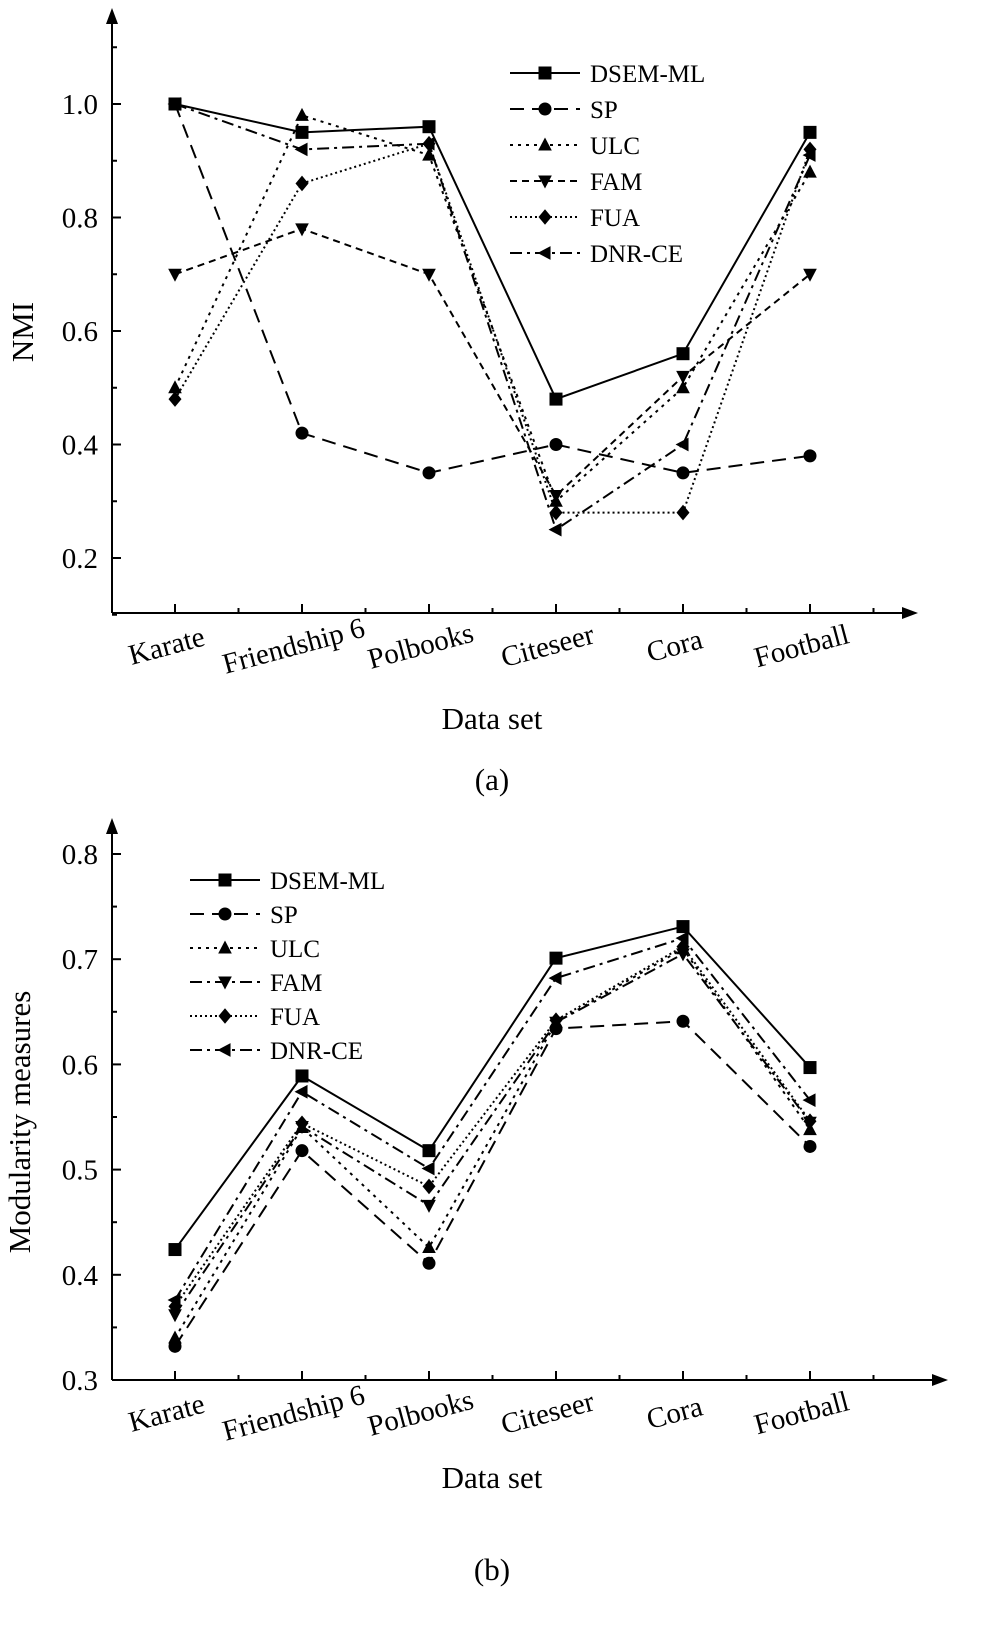  Describe the element at coordinates (296, 983) in the screenshot. I see `legend-label: FAM` at that location.